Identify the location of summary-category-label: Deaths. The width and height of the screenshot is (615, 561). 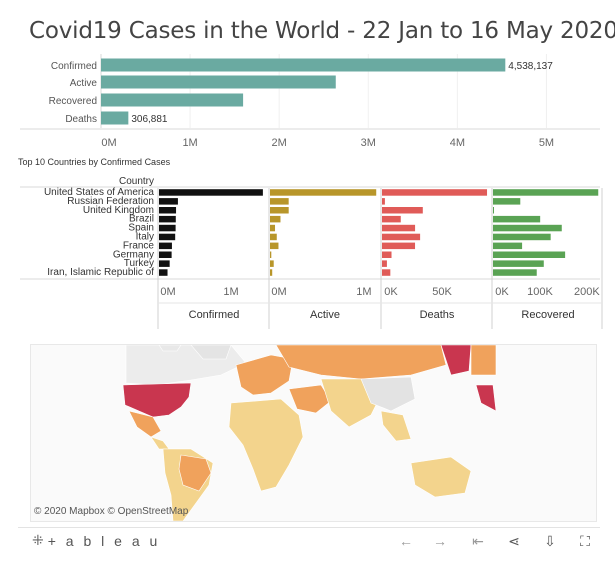
(81, 119).